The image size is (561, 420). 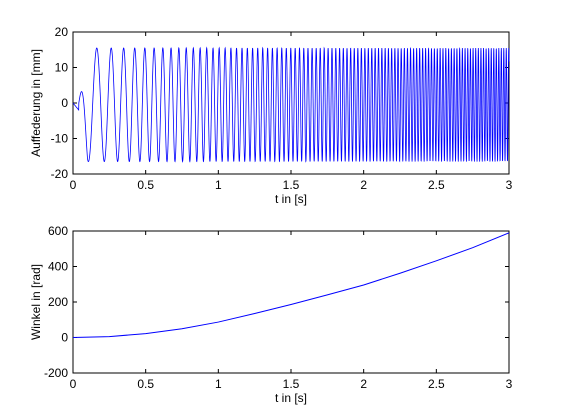 I want to click on plot2-xtick-label: 1, so click(x=218, y=384).